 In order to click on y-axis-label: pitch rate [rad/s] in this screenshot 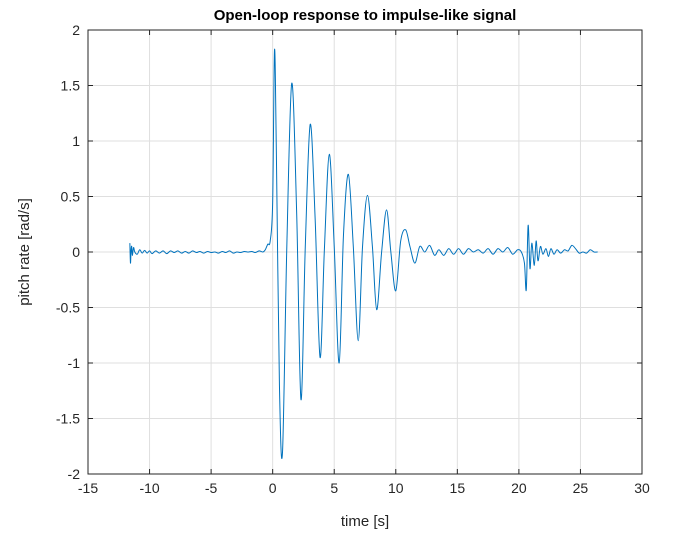, I will do `click(24, 252)`.